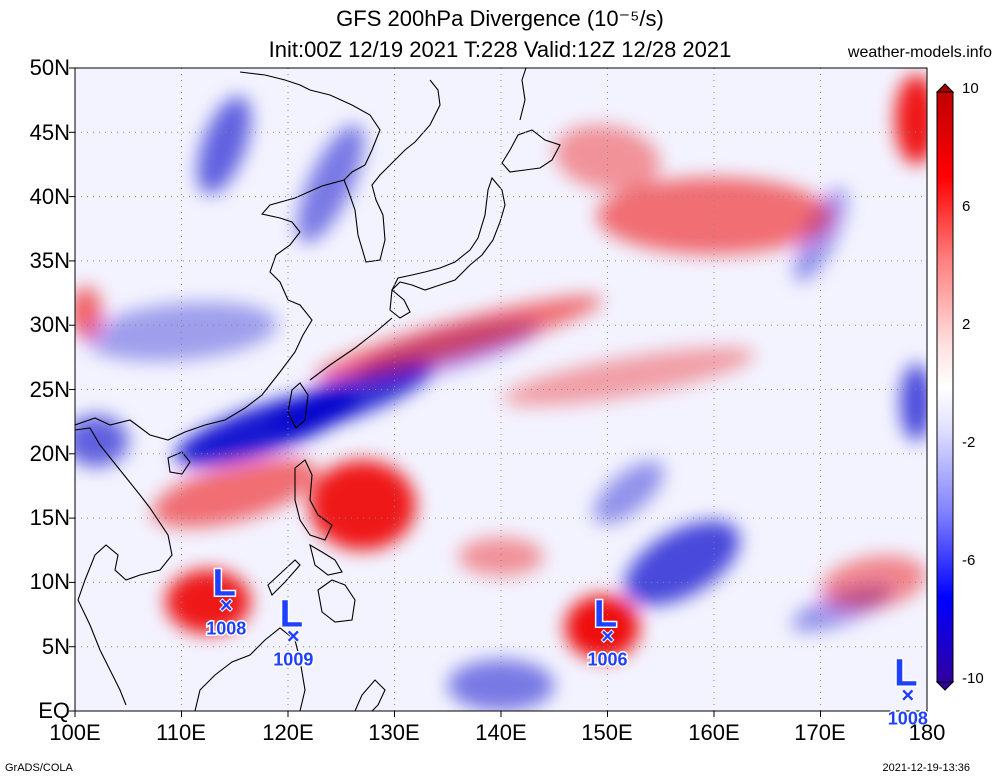  Describe the element at coordinates (49, 67) in the screenshot. I see `lat-label: 50N` at that location.